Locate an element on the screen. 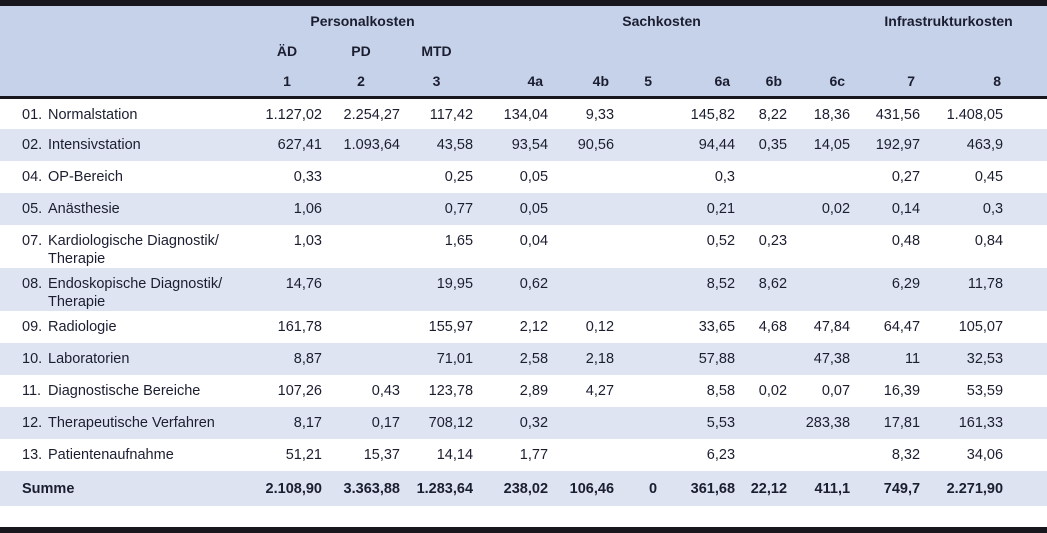  row-label: Intensivstation is located at coordinates (94, 145).